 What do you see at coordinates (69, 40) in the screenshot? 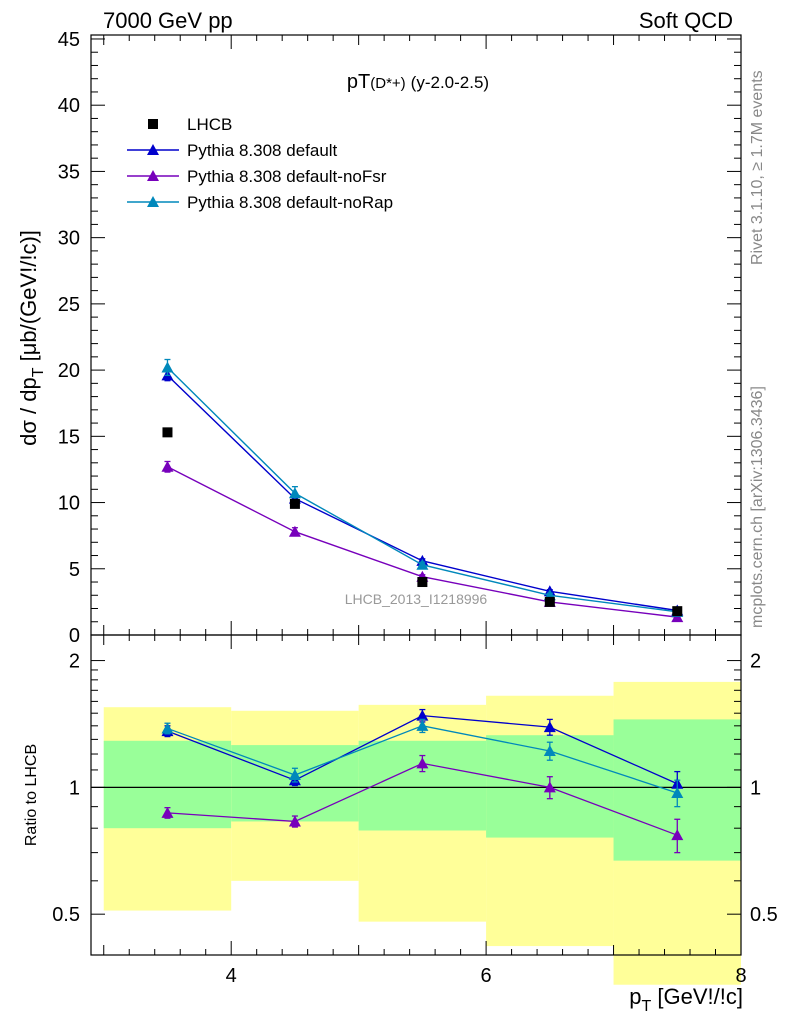
I see `y-tick-label: 45` at bounding box center [69, 40].